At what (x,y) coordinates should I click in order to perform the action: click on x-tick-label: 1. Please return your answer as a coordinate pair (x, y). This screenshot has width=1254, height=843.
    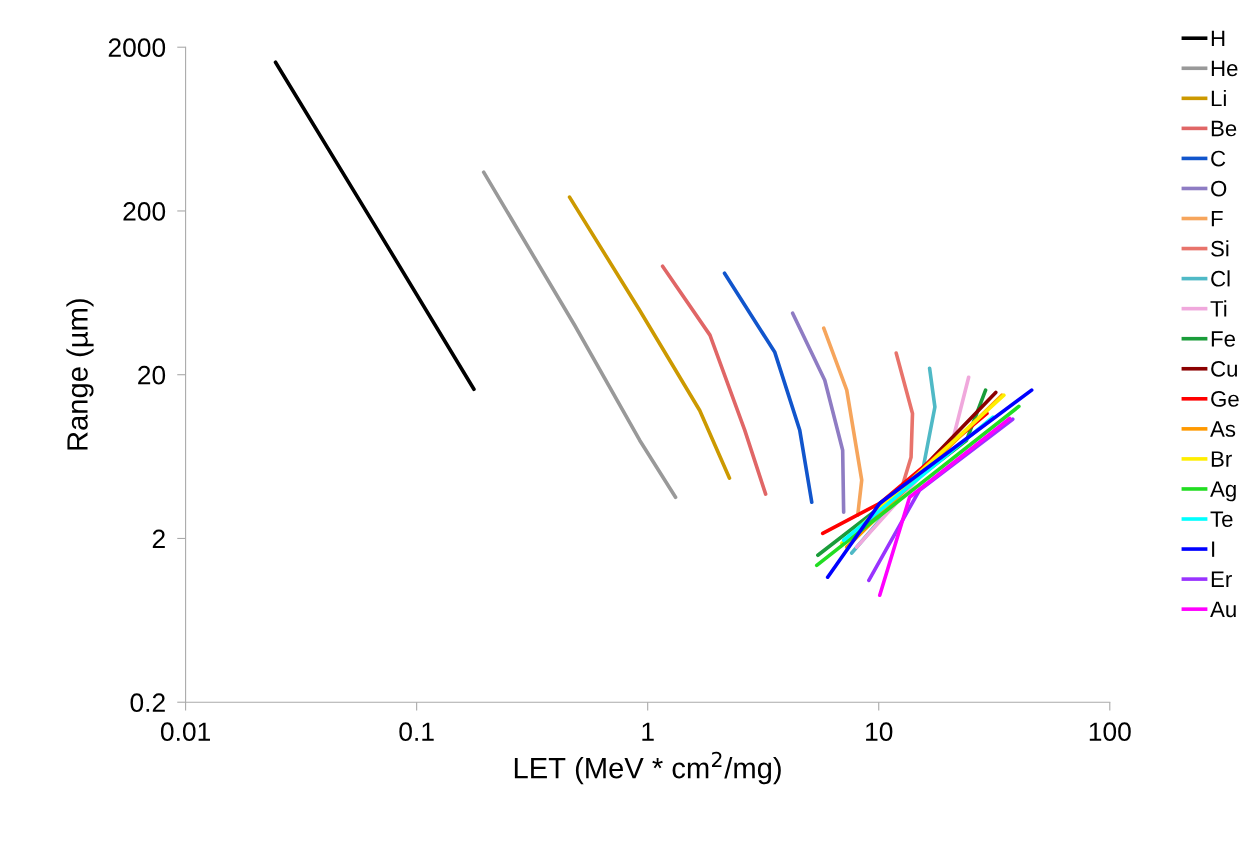
    Looking at the image, I should click on (648, 731).